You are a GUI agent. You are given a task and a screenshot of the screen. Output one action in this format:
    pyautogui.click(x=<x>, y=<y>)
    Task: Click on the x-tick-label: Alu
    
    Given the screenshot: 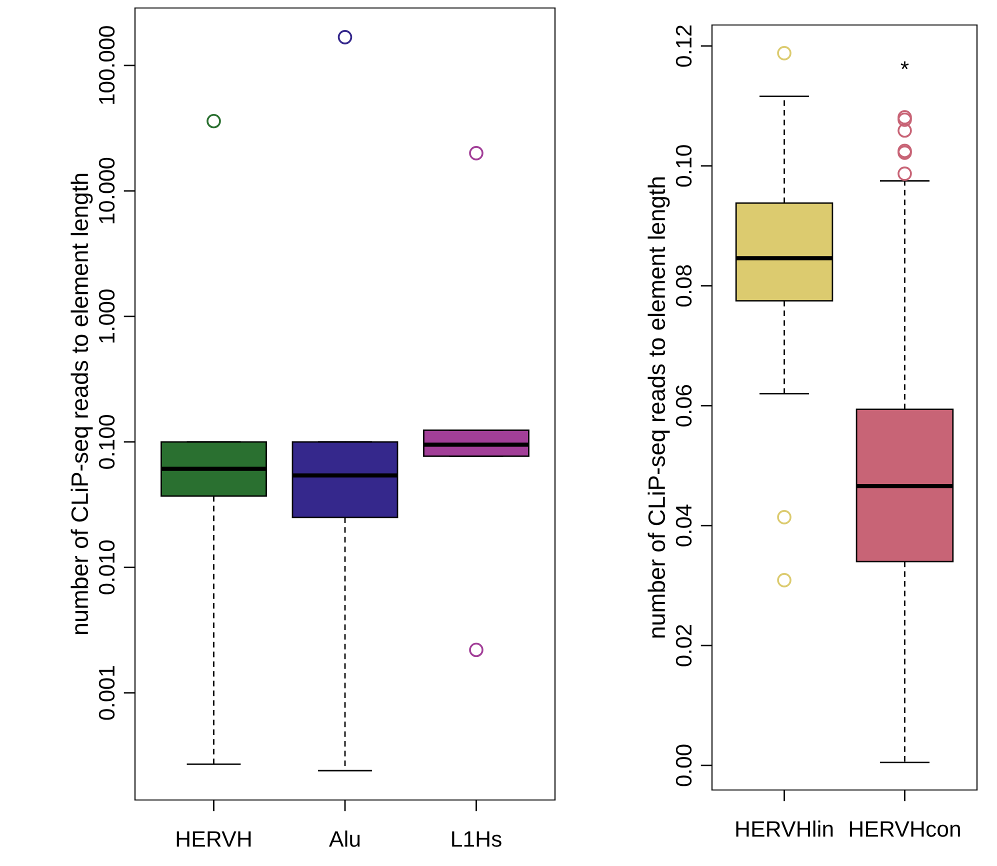 What is the action you would take?
    pyautogui.click(x=344, y=838)
    